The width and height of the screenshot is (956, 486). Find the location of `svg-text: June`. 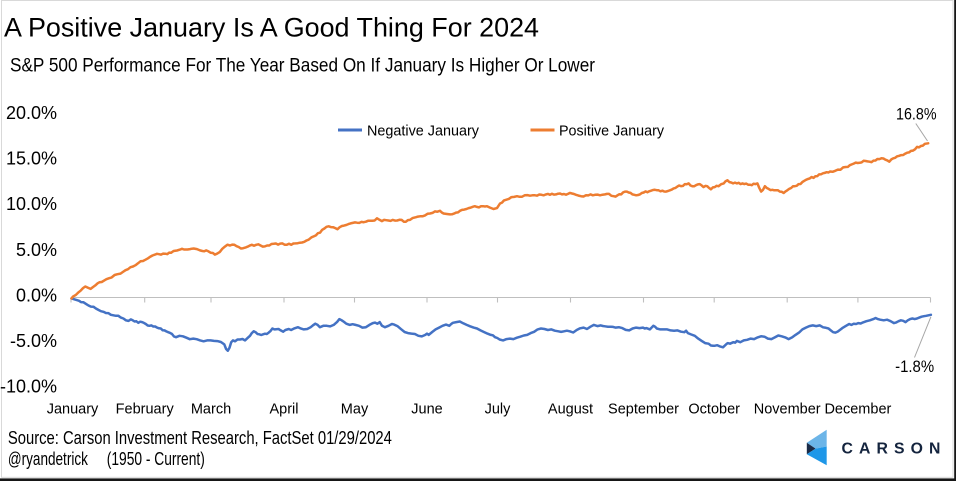

svg-text: June is located at coordinates (426, 410).